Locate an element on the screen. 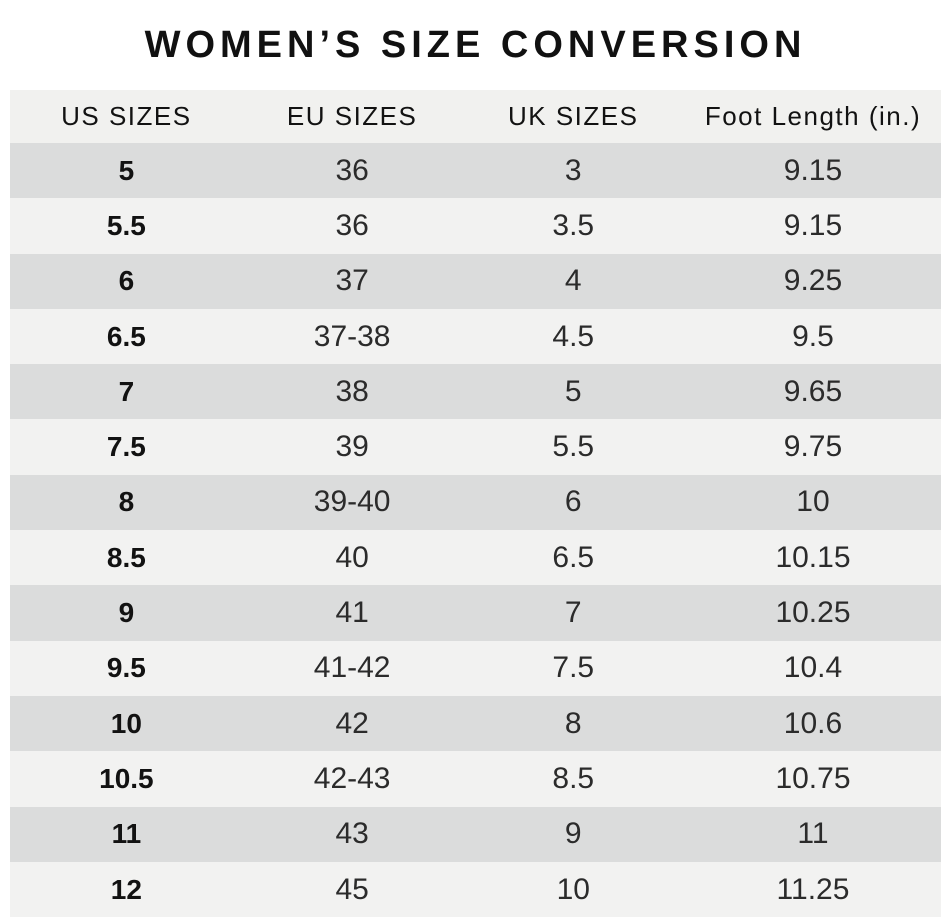  eu-size-cell: 43 is located at coordinates (352, 834).